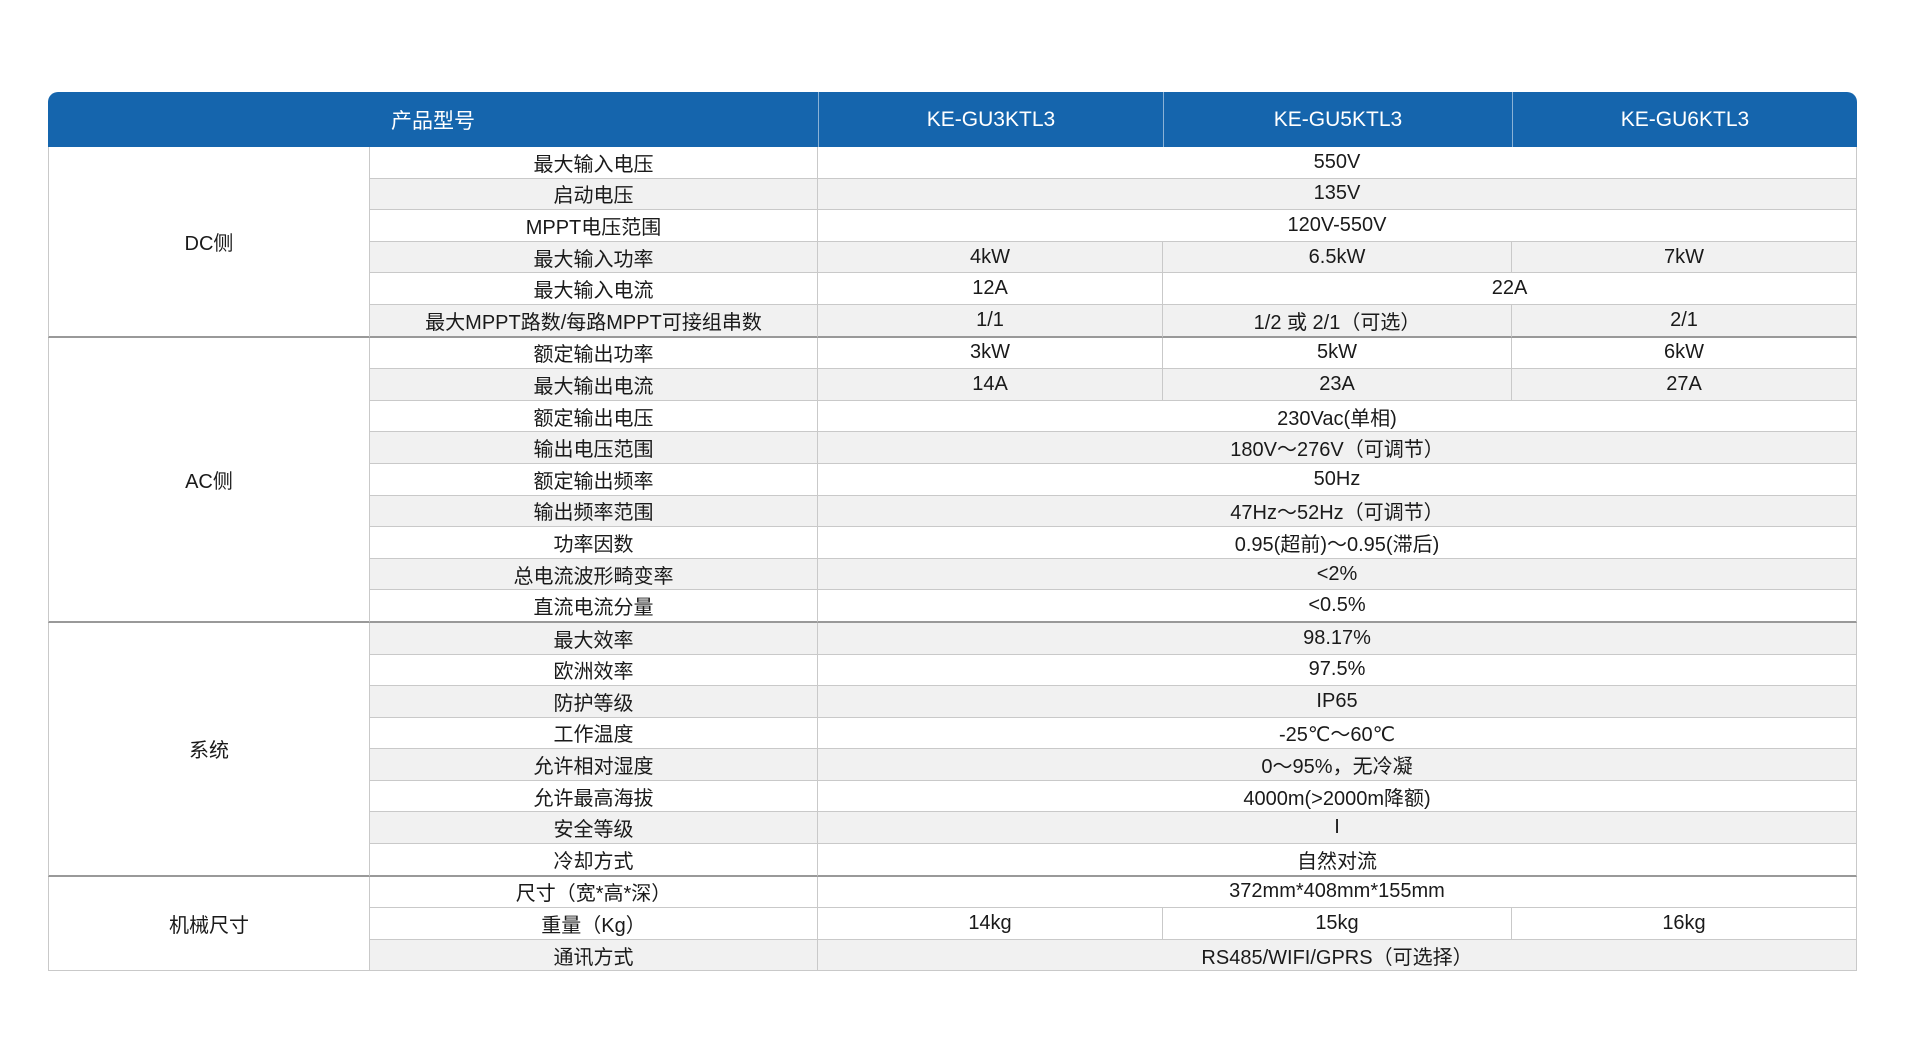  Describe the element at coordinates (1337, 924) in the screenshot. I see `value-cell: 15kg` at that location.